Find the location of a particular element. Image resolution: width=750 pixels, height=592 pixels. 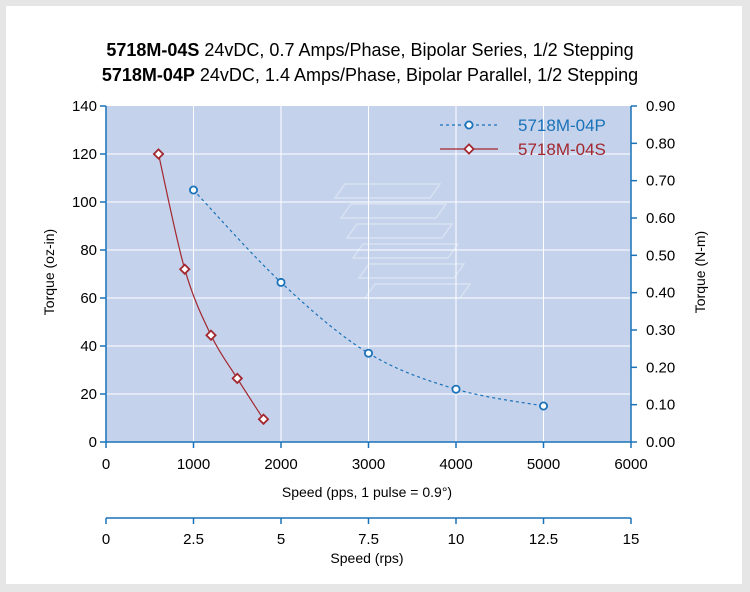

y-tick-label: 100 is located at coordinates (84, 202).